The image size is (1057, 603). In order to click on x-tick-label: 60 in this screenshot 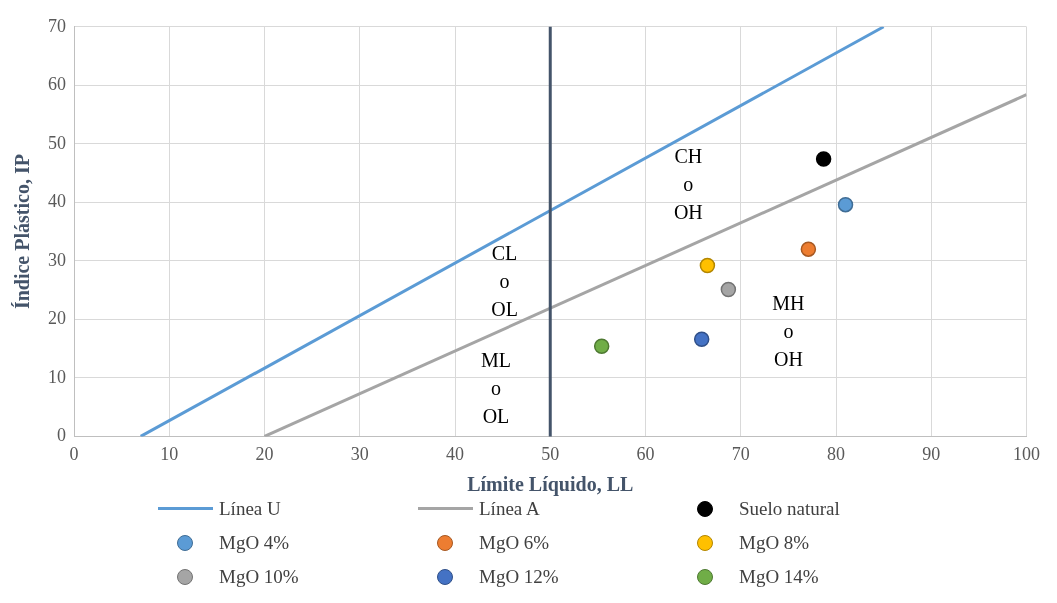, I will do `click(645, 453)`.